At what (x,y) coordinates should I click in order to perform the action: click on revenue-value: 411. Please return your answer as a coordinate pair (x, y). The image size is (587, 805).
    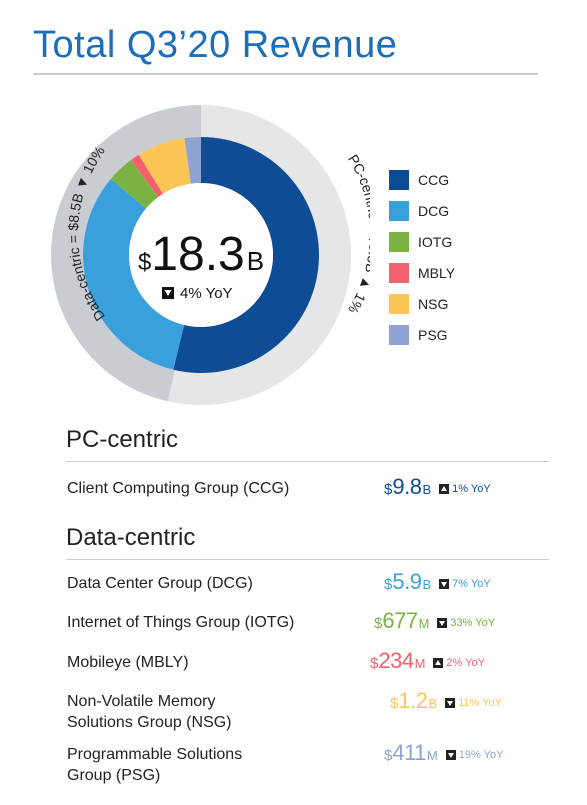
    Looking at the image, I should click on (409, 752).